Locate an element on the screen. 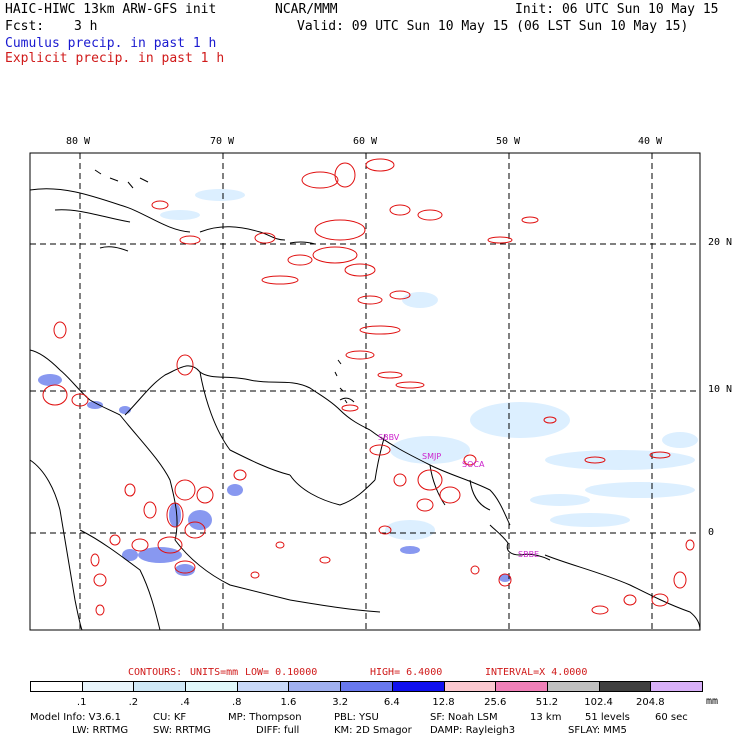 This screenshot has height=740, width=740. station-label: SMJP is located at coordinates (431, 456).